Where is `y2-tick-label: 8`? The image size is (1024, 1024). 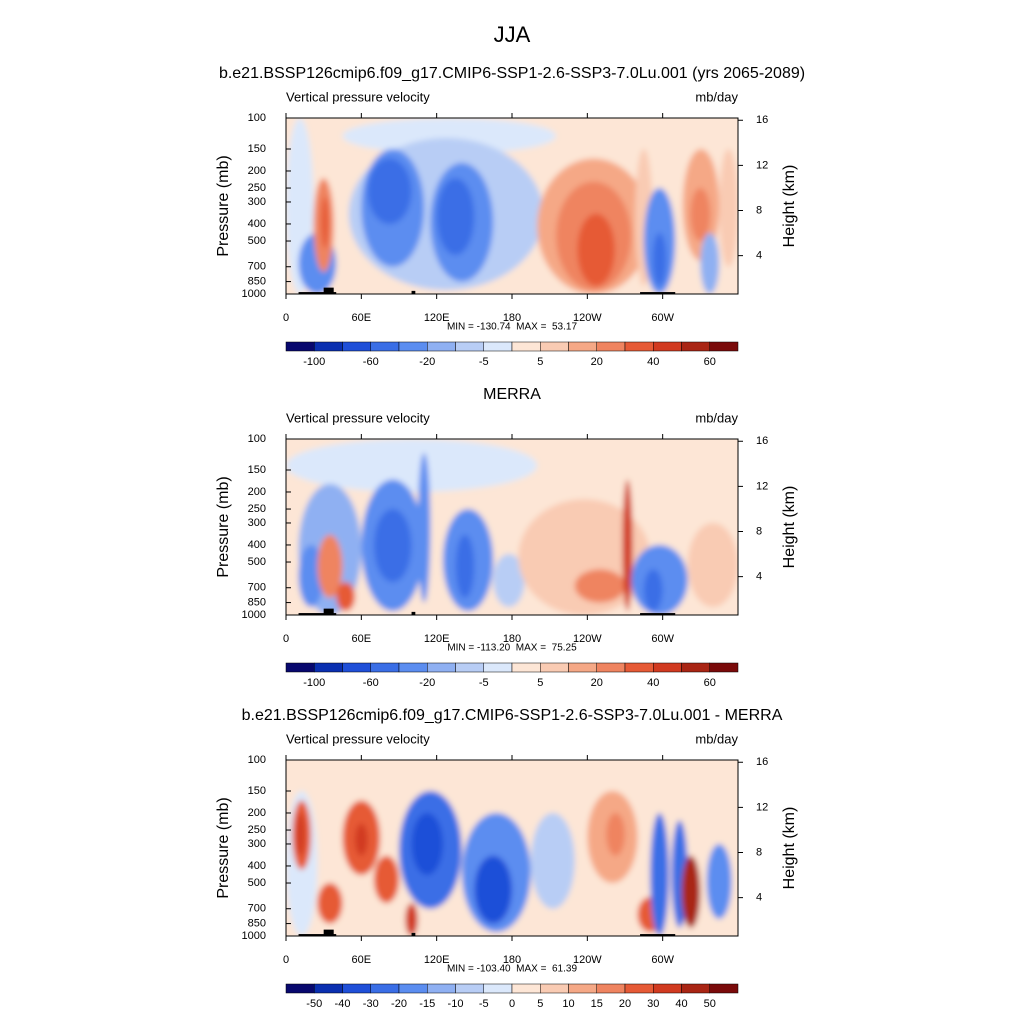 y2-tick-label: 8 is located at coordinates (759, 852).